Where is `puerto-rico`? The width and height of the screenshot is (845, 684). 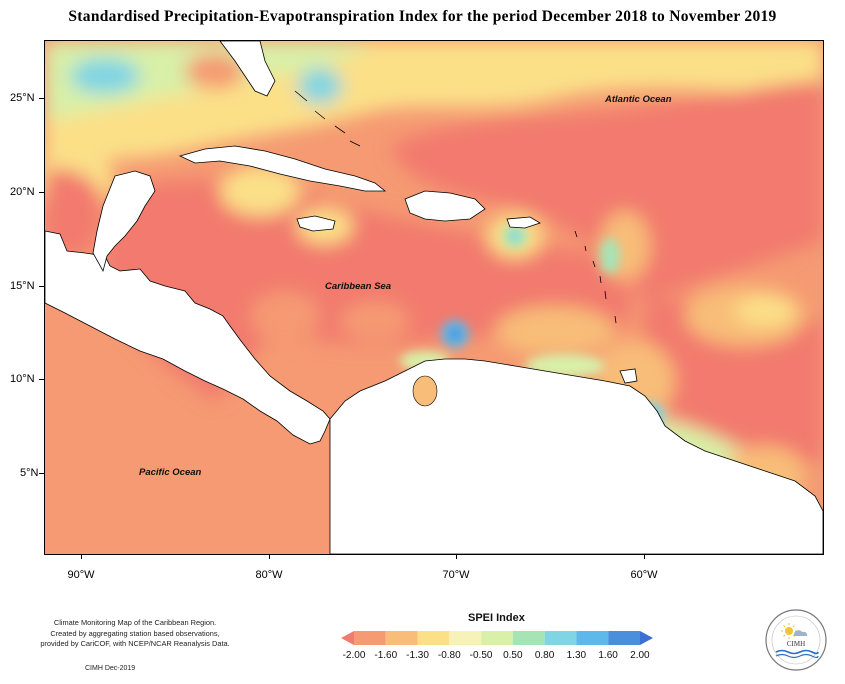
puerto-rico is located at coordinates (523, 222).